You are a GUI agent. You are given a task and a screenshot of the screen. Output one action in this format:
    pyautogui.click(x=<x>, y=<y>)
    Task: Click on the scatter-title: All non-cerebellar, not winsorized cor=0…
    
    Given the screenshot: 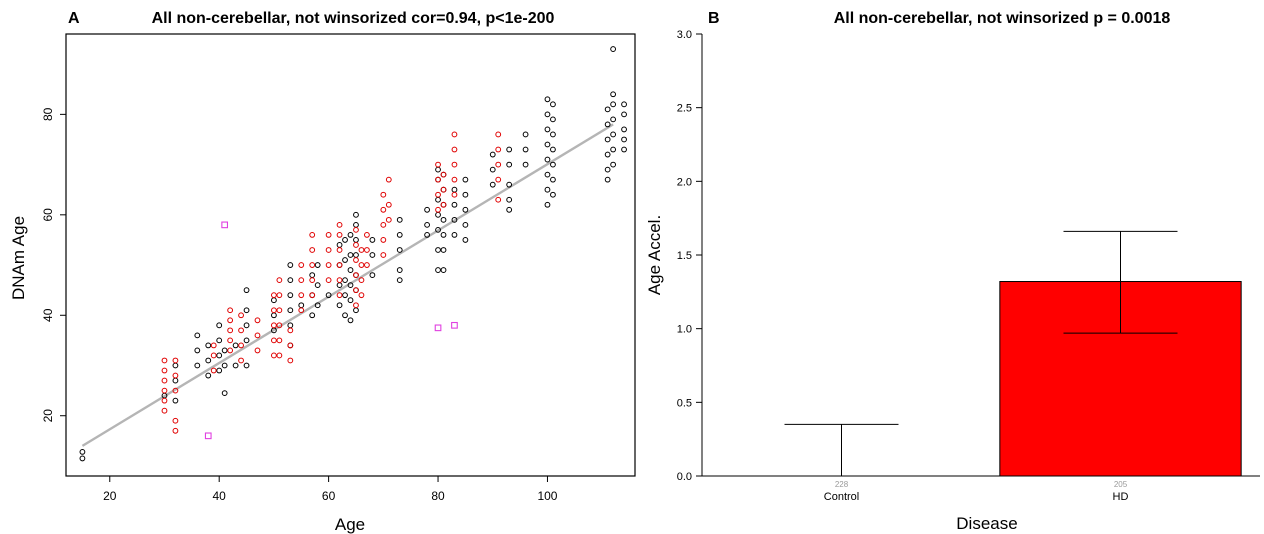 What is the action you would take?
    pyautogui.click(x=353, y=18)
    